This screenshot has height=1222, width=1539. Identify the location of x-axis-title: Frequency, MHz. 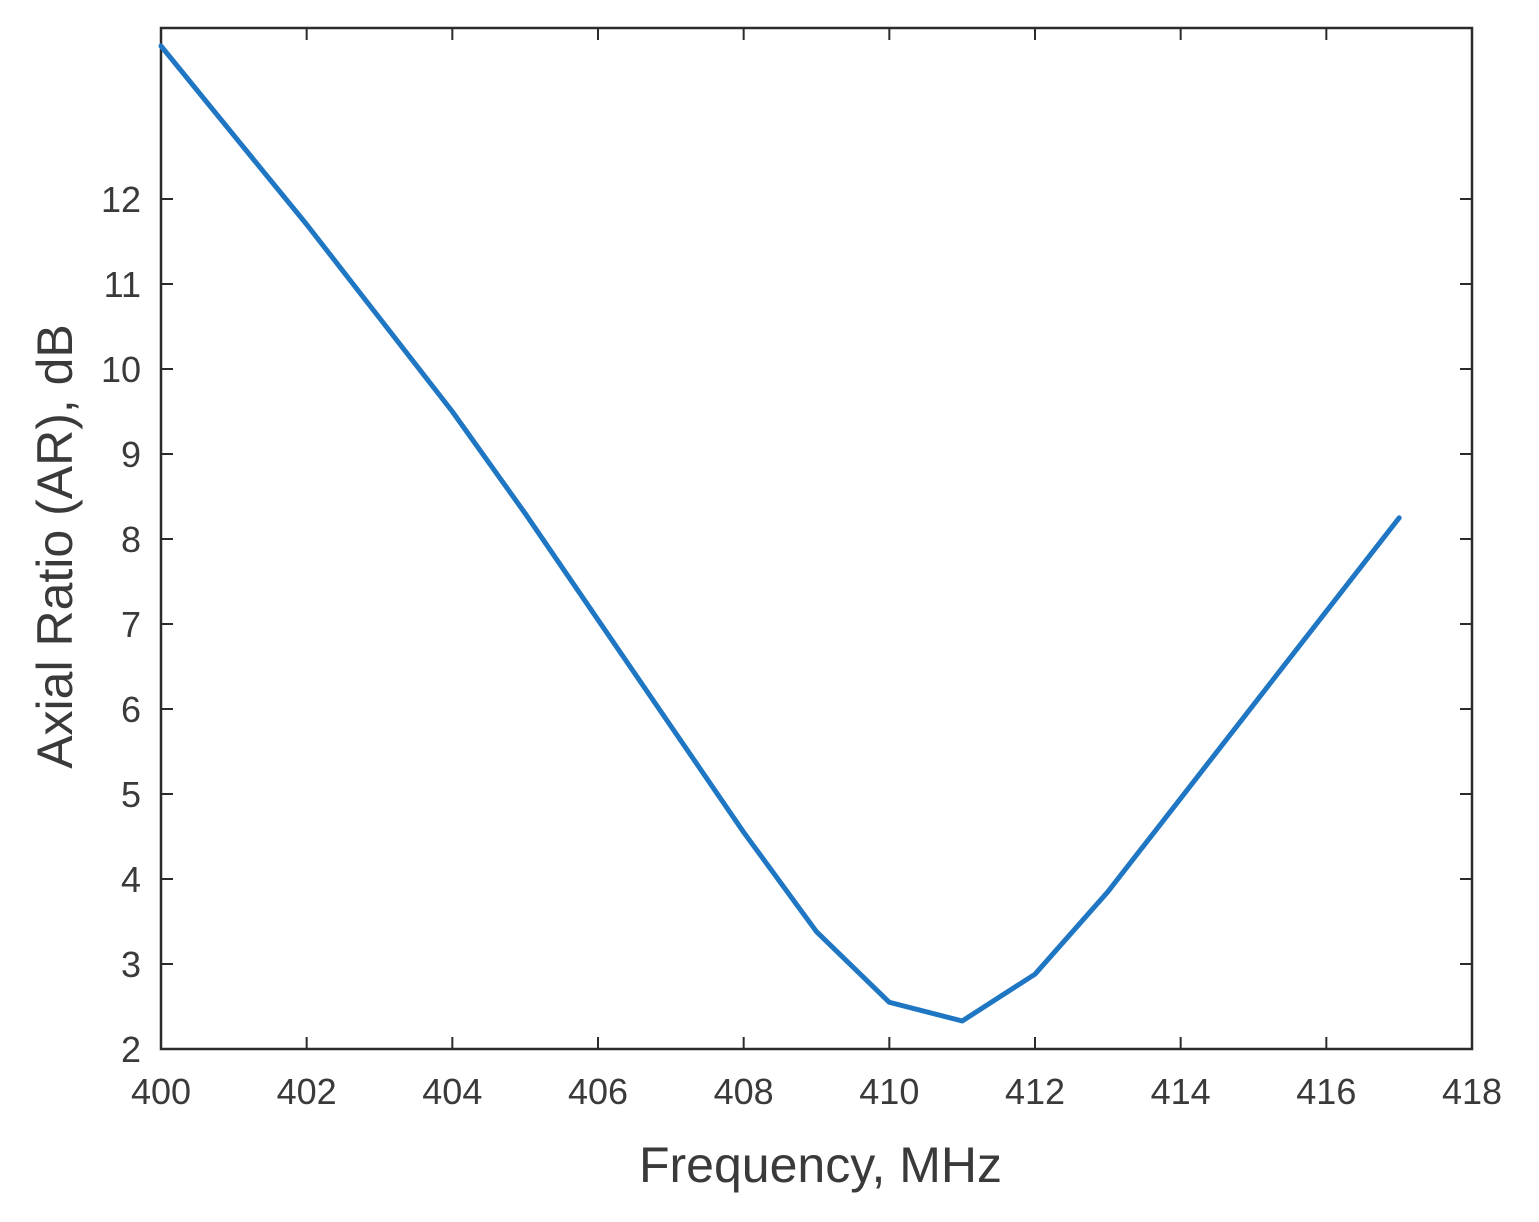
(820, 1165).